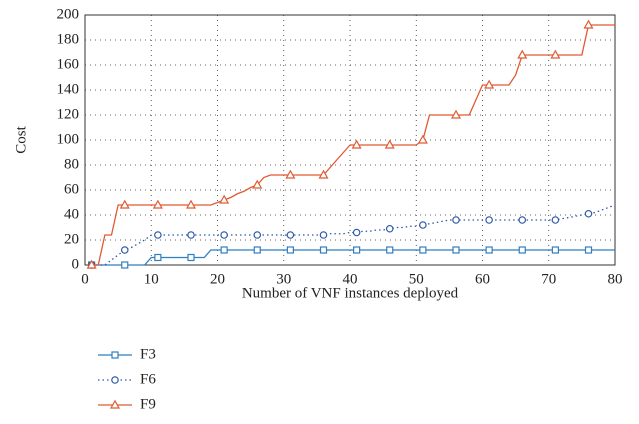 This screenshot has width=639, height=424. I want to click on y-tick-label: 60, so click(71, 189).